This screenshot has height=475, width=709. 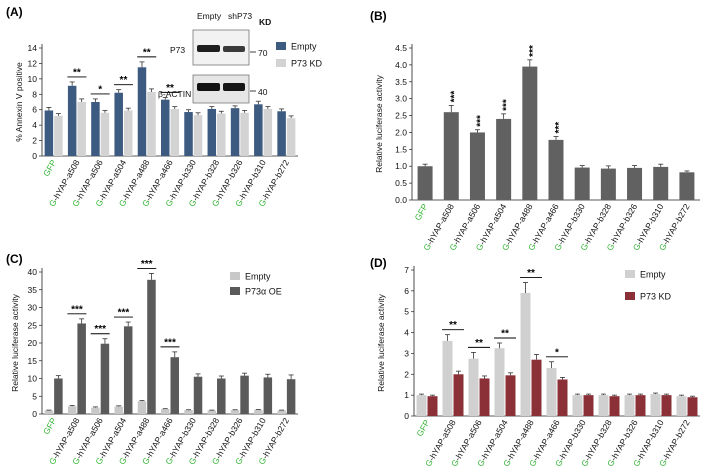 What do you see at coordinates (265, 22) in the screenshot?
I see `blot-header-kd: KD` at bounding box center [265, 22].